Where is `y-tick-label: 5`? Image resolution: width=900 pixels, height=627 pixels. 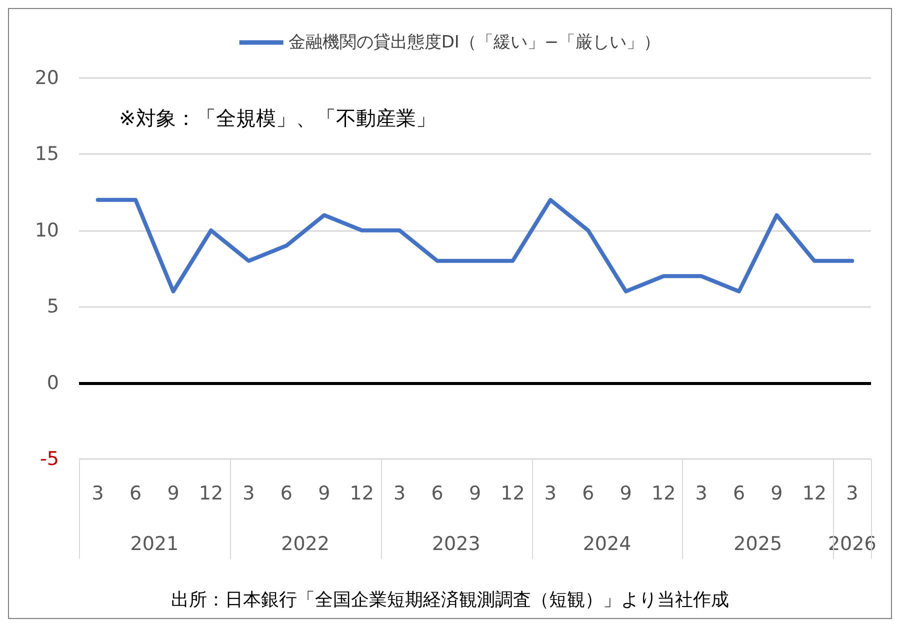
y-tick-label: 5 is located at coordinates (52, 307).